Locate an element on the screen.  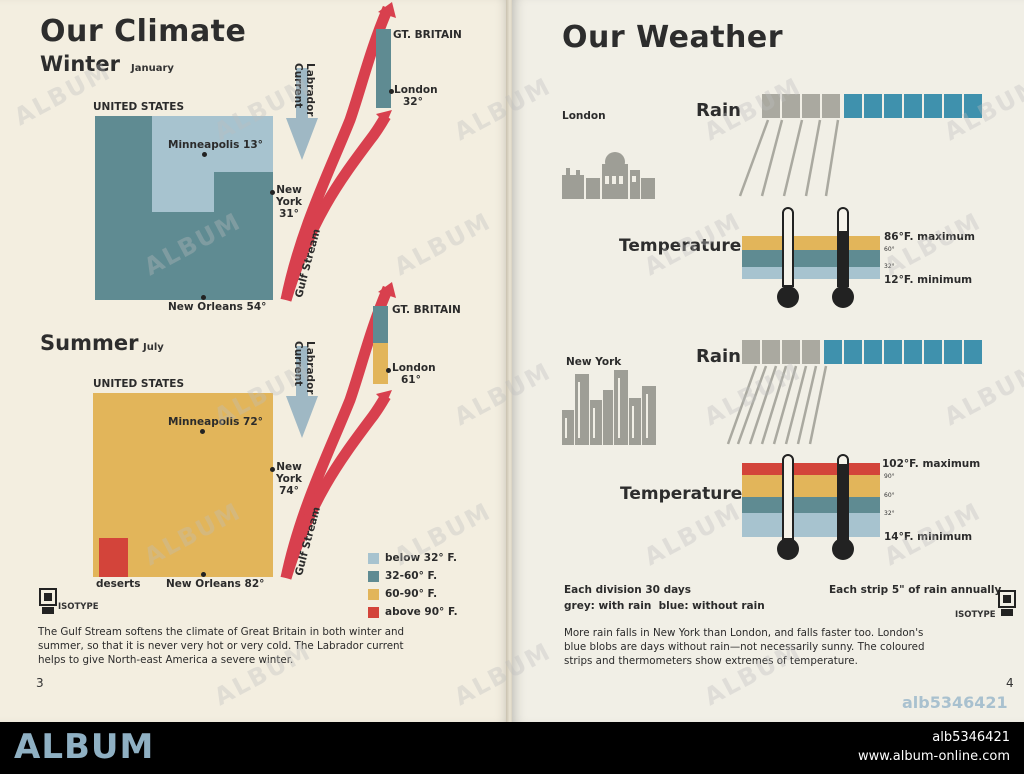
winter-gb-label: GT. BRITAIN is located at coordinates (427, 35).